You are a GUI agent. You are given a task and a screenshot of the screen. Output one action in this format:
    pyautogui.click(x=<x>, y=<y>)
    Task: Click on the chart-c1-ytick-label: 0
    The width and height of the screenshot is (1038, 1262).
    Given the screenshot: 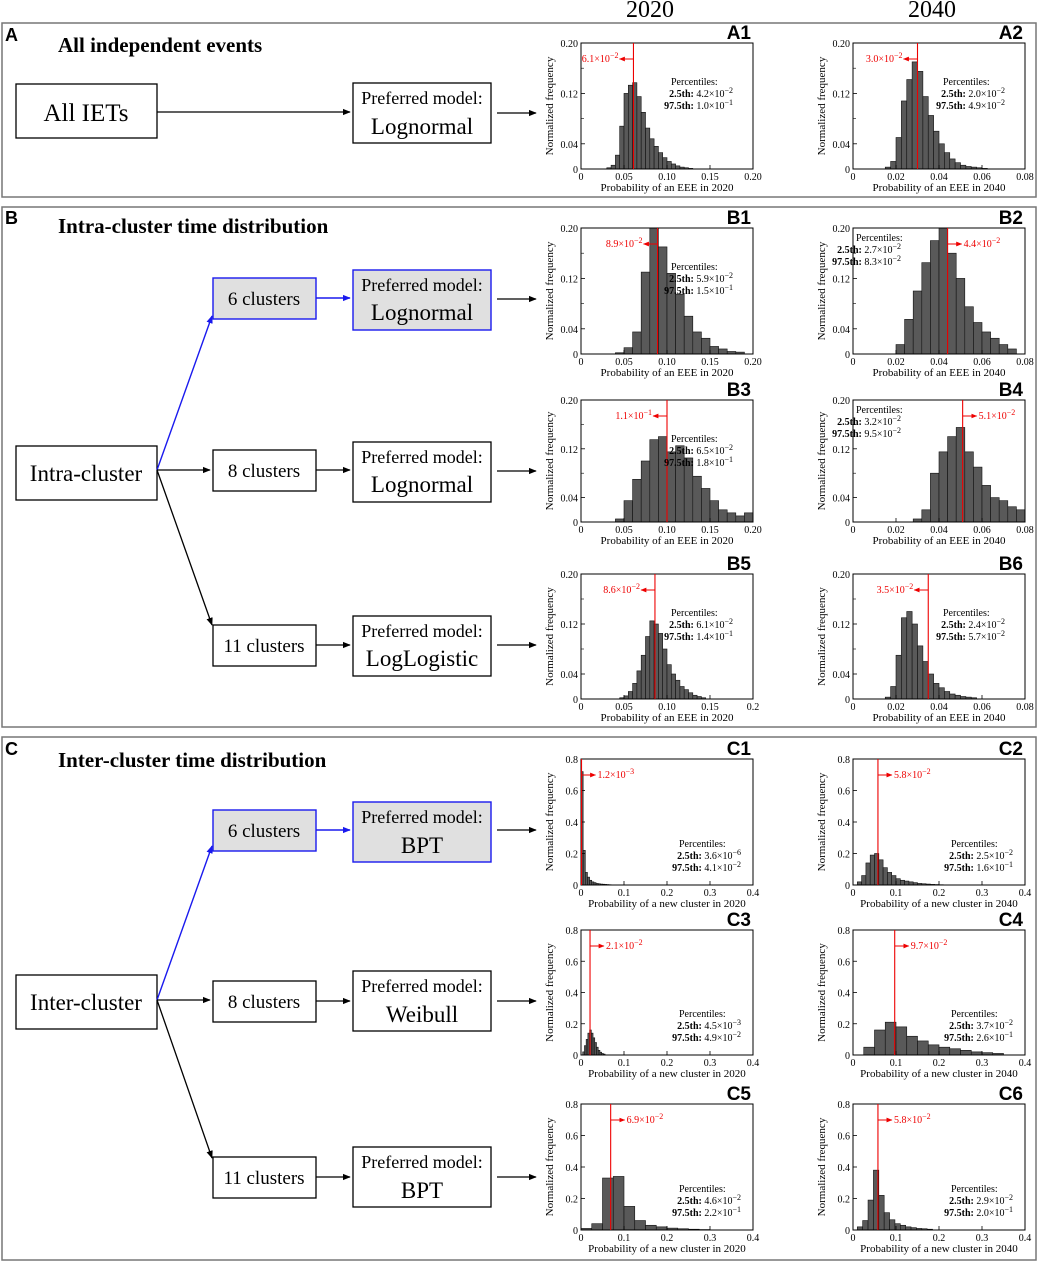 What is the action you would take?
    pyautogui.click(x=575, y=886)
    